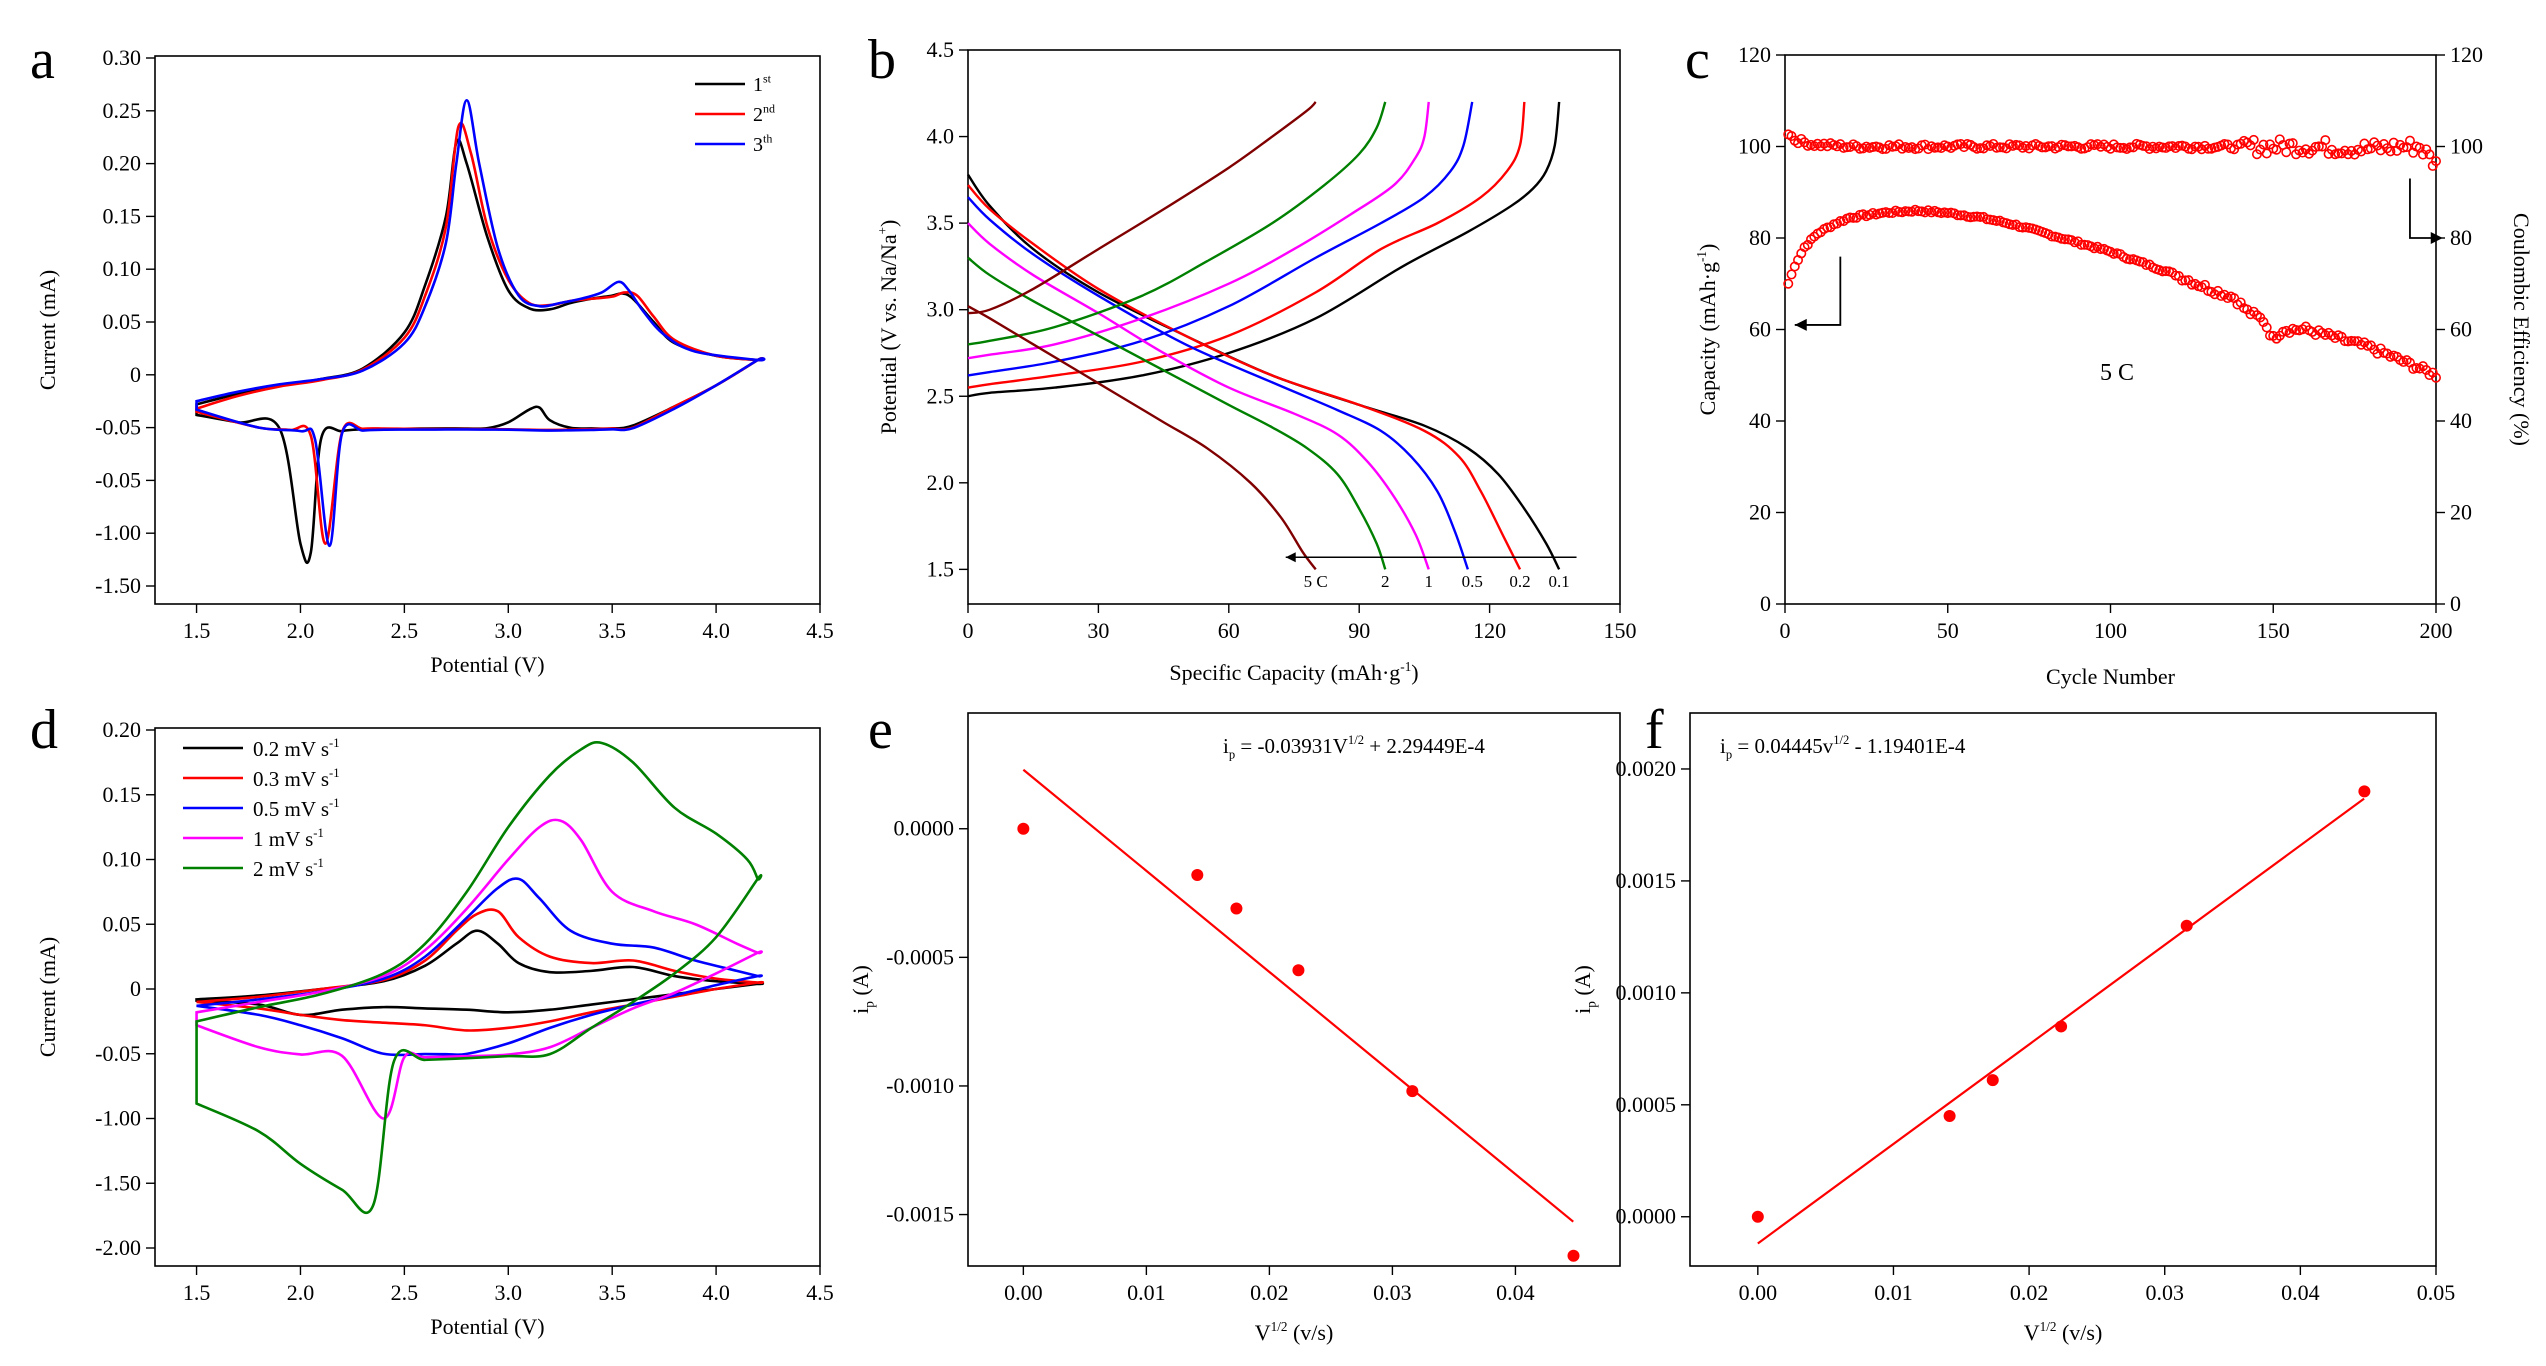  I want to click on fit-equation-f-part: - 1.19401E-4, so click(1907, 746).